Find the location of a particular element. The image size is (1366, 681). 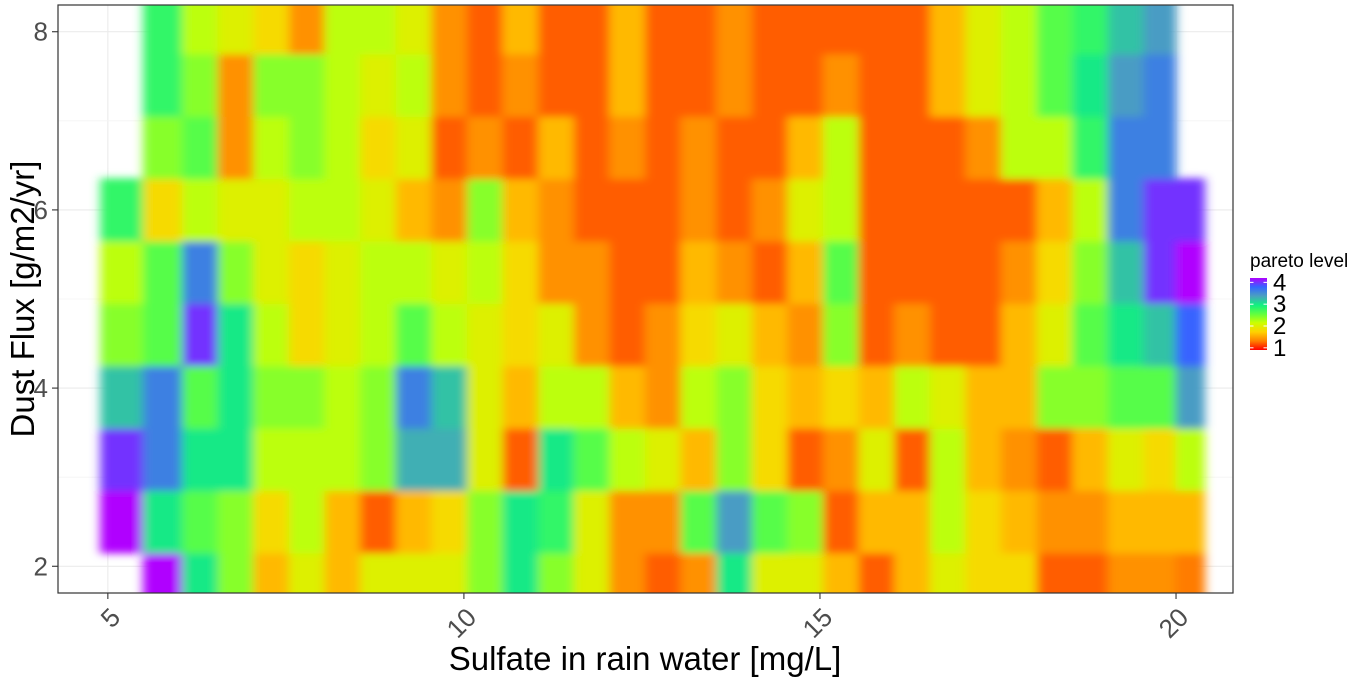

y-tick-label: 2 is located at coordinates (41, 566).